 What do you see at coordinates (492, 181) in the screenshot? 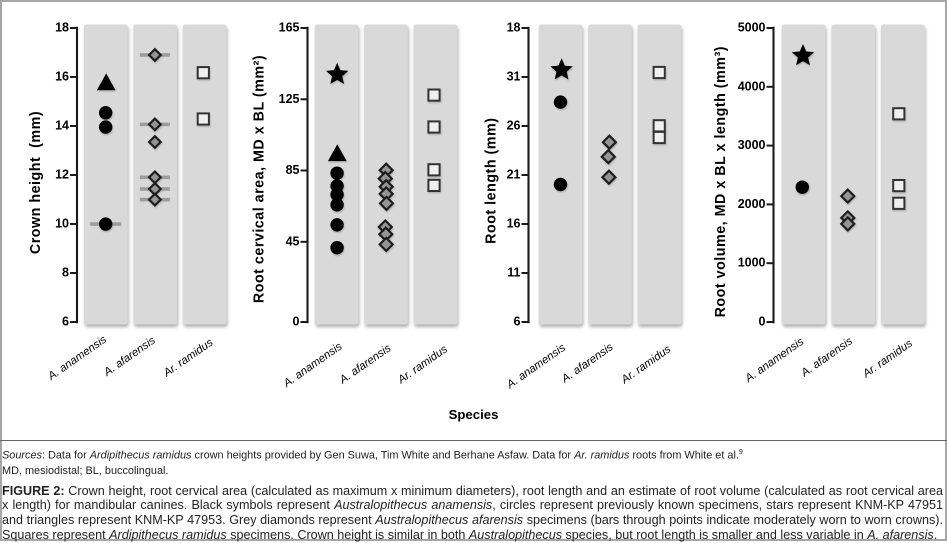
I see `svg-text: Root length (mm)` at bounding box center [492, 181].